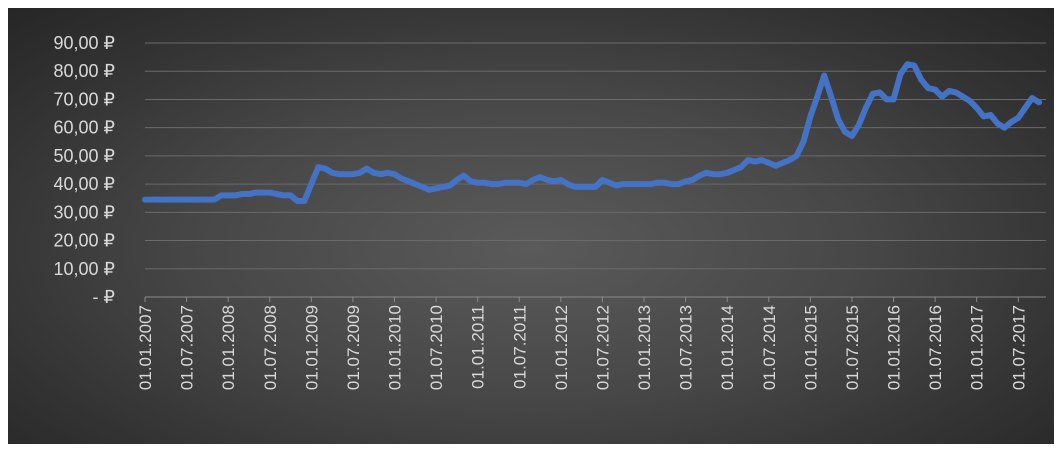 The width and height of the screenshot is (1062, 452). Describe the element at coordinates (311, 347) in the screenshot. I see `x-tick-label: 01.01.2009` at that location.